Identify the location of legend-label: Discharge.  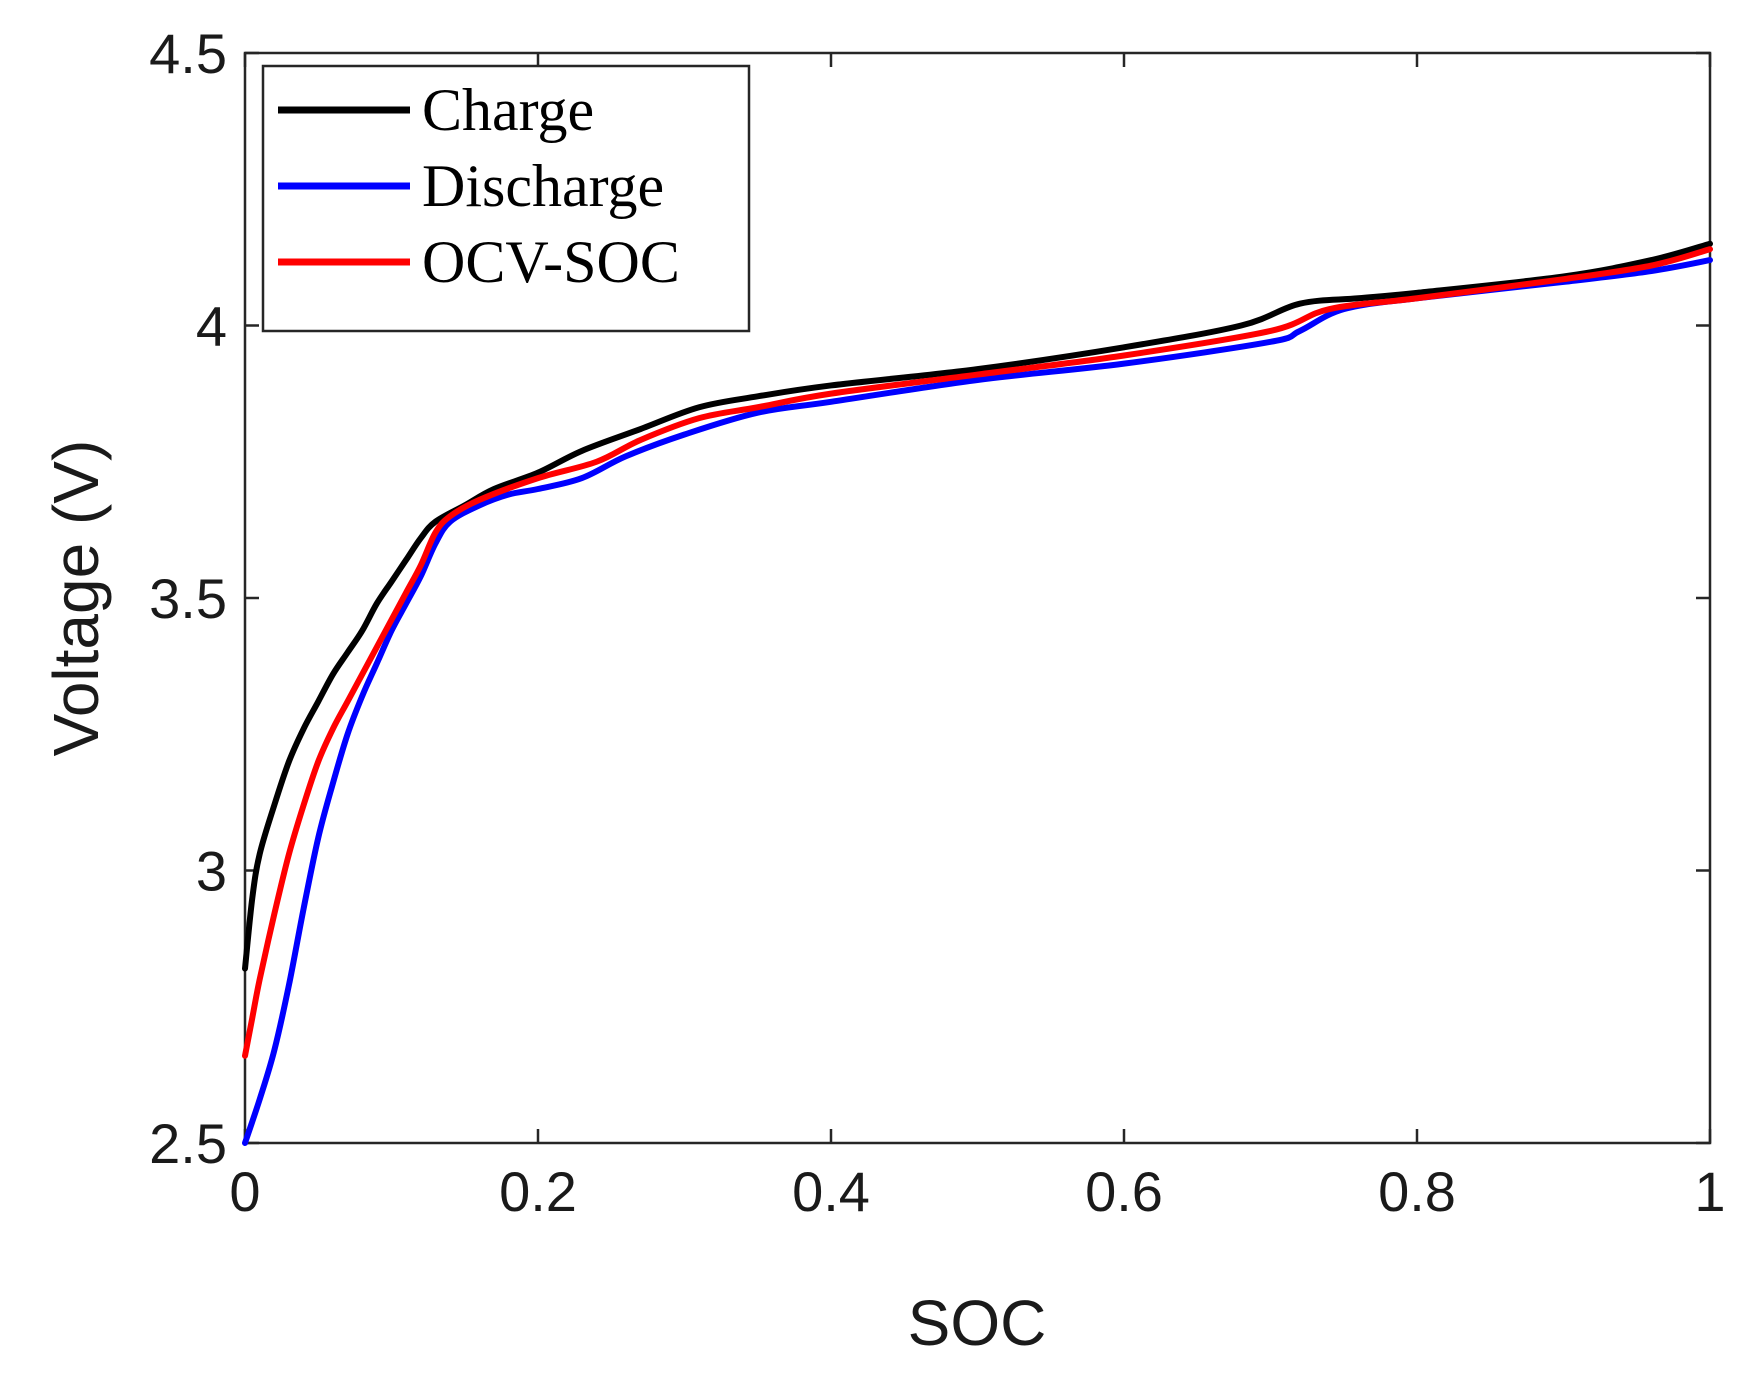
(543, 186).